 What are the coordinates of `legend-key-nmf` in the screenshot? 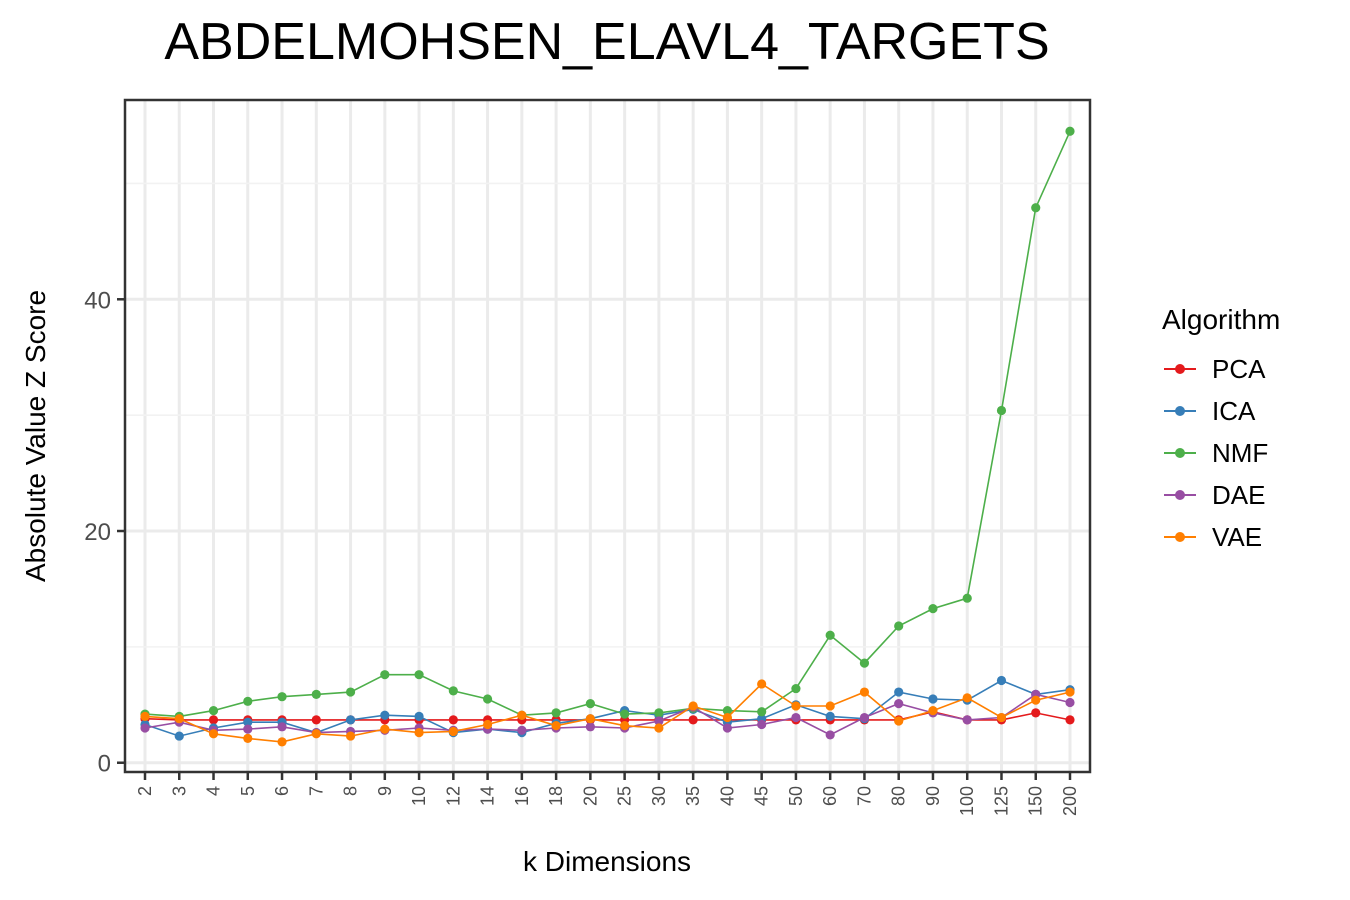 It's located at (1180, 453).